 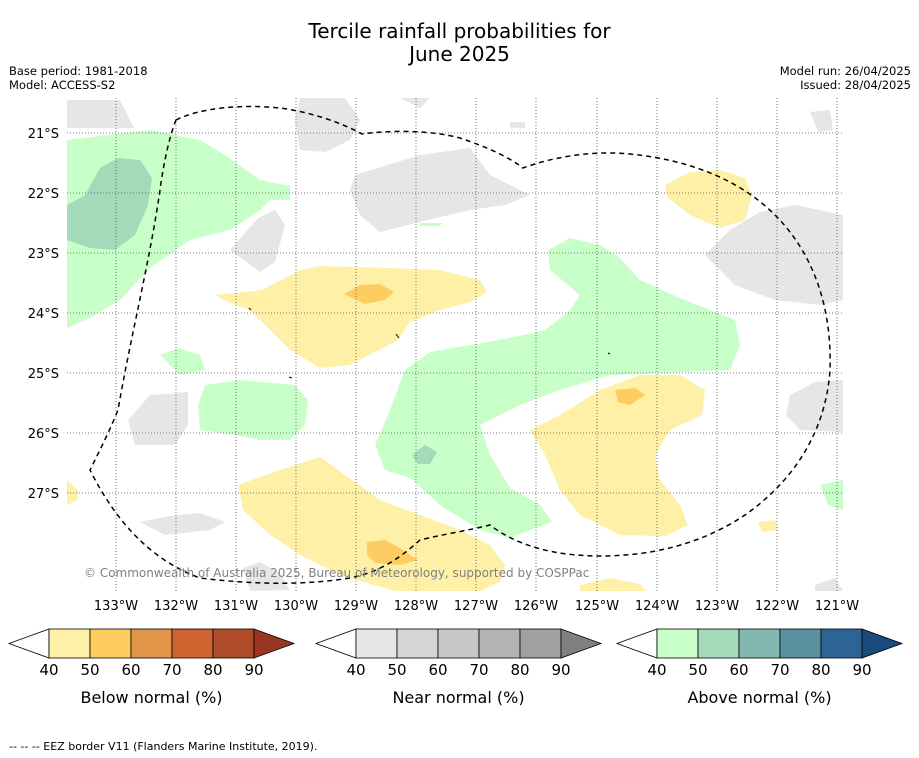 What do you see at coordinates (296, 606) in the screenshot?
I see `lon-label: 130°W` at bounding box center [296, 606].